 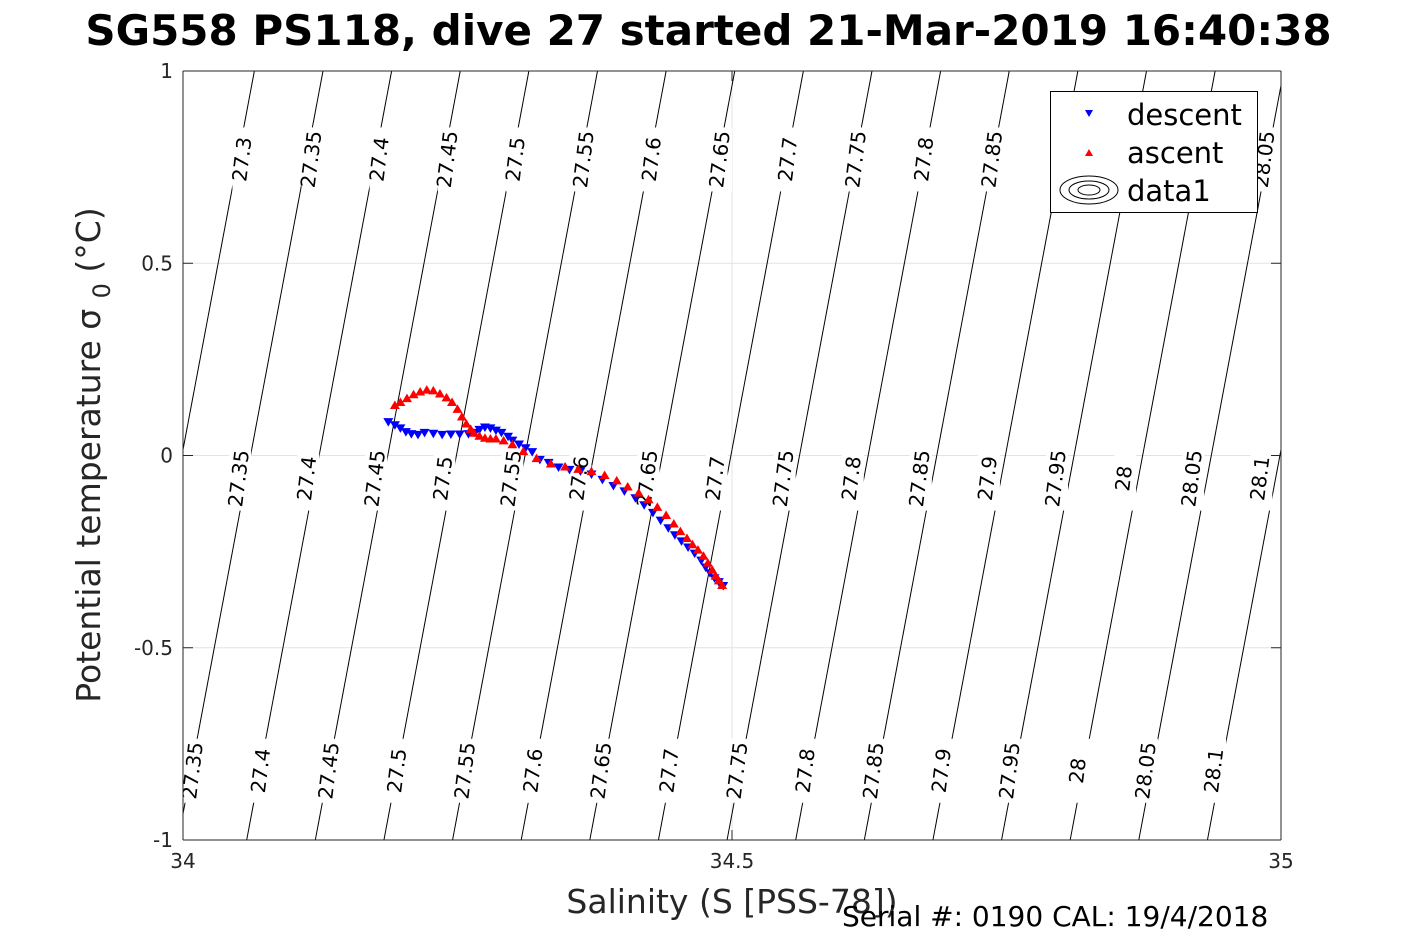 What do you see at coordinates (157, 263) in the screenshot?
I see `y-tick-label: 0.5` at bounding box center [157, 263].